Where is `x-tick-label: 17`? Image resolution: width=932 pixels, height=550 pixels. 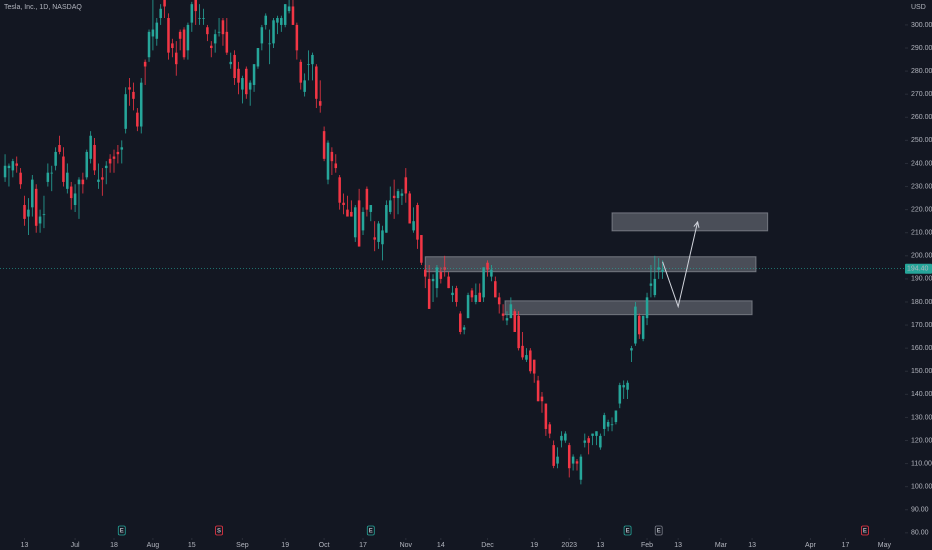
x-tick-label: 17 is located at coordinates (846, 545).